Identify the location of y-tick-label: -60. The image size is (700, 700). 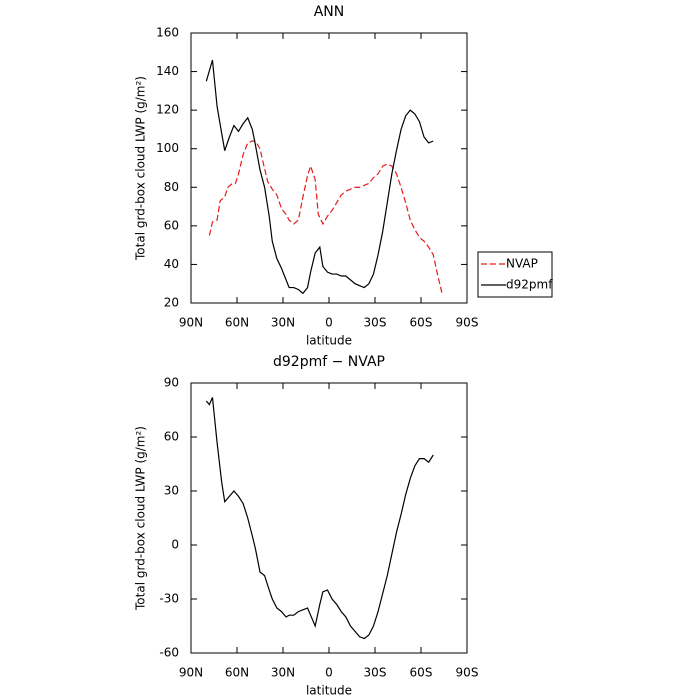
(169, 653).